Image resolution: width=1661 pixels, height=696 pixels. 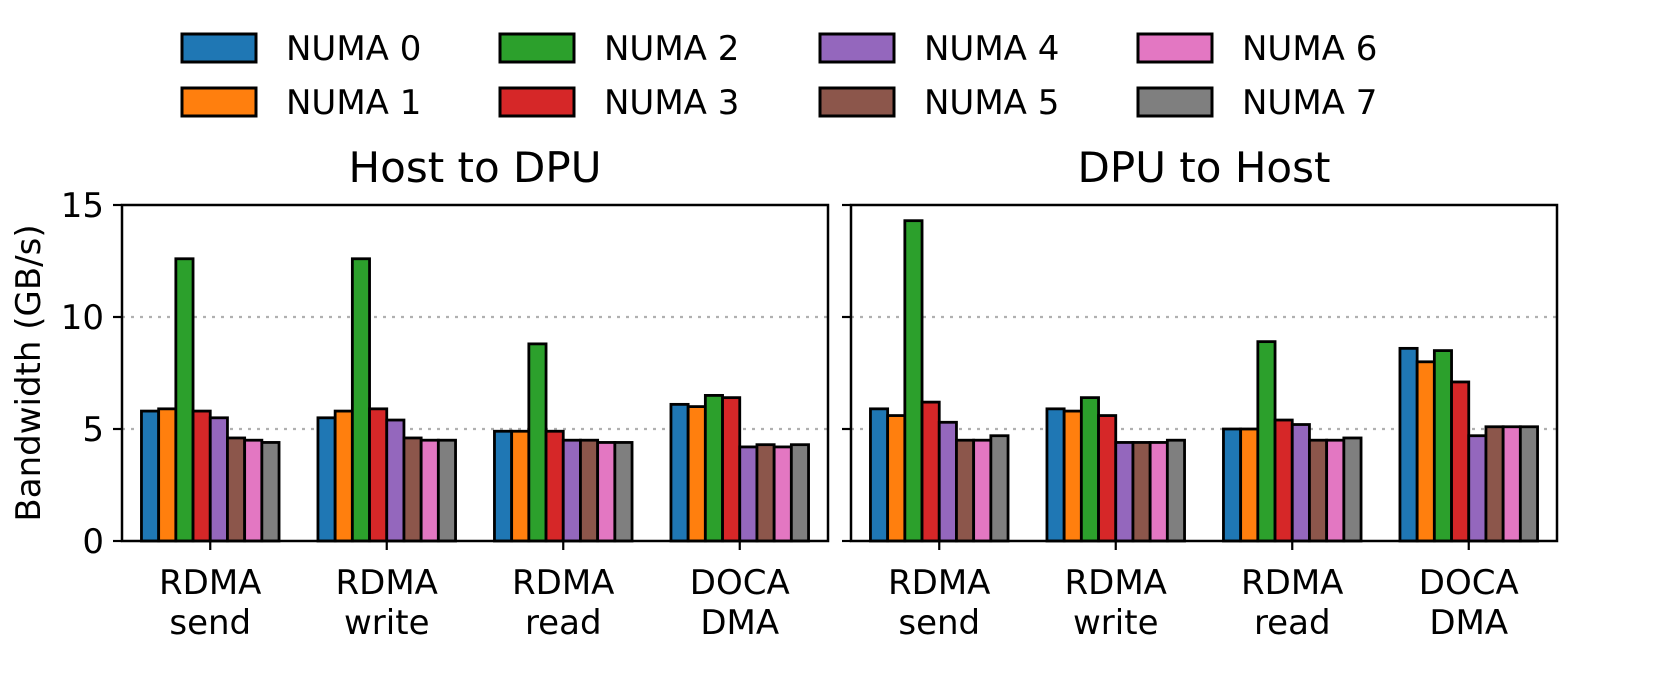 What do you see at coordinates (270, 492) in the screenshot?
I see `bar-p0-g0-s7` at bounding box center [270, 492].